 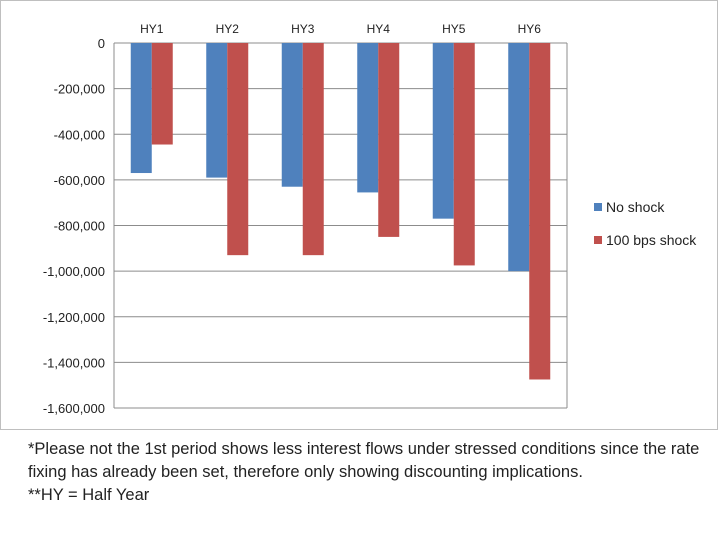 What do you see at coordinates (454, 29) in the screenshot?
I see `category-label-hy5: HY5` at bounding box center [454, 29].